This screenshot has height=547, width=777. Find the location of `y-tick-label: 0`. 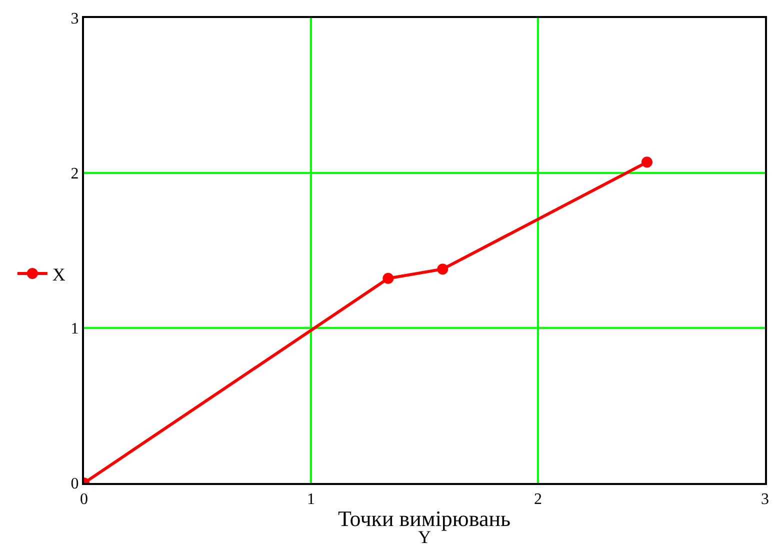

y-tick-label: 0 is located at coordinates (74, 484).